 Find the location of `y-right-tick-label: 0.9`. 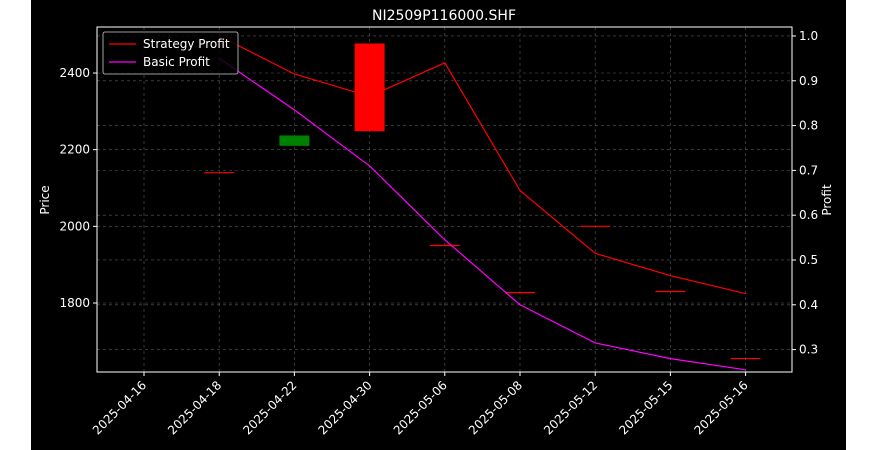

y-right-tick-label: 0.9 is located at coordinates (808, 81).